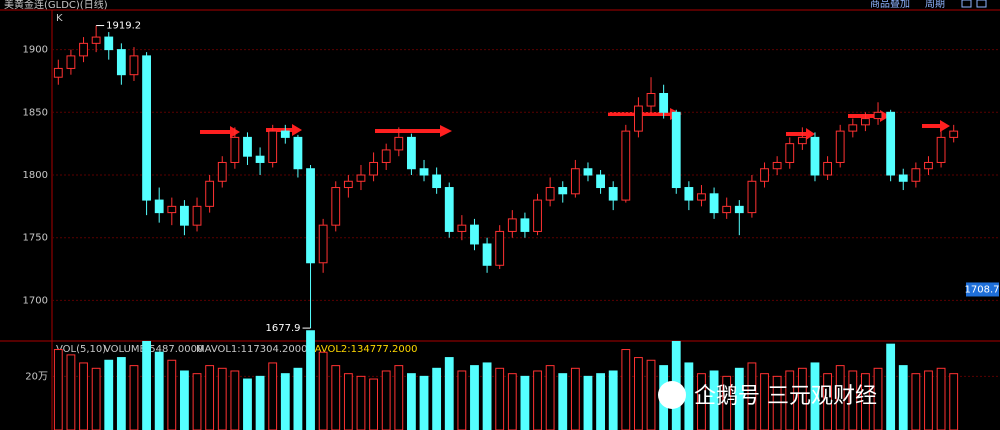 This screenshot has height=430, width=1000. Describe the element at coordinates (890, 5) in the screenshot. I see `toolbar-button: 商品叠加` at that location.